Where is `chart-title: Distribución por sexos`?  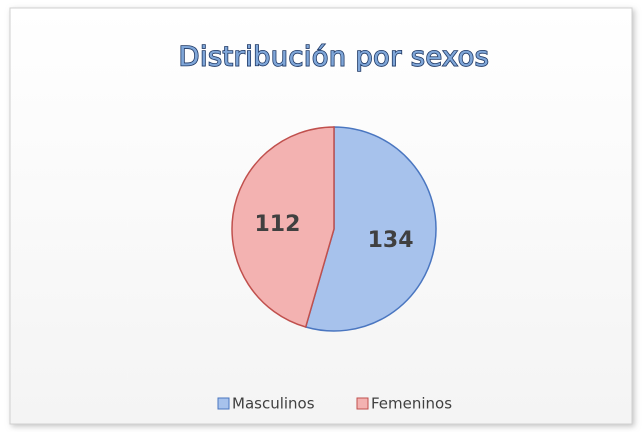
chart-title: Distribución por sexos is located at coordinates (334, 57).